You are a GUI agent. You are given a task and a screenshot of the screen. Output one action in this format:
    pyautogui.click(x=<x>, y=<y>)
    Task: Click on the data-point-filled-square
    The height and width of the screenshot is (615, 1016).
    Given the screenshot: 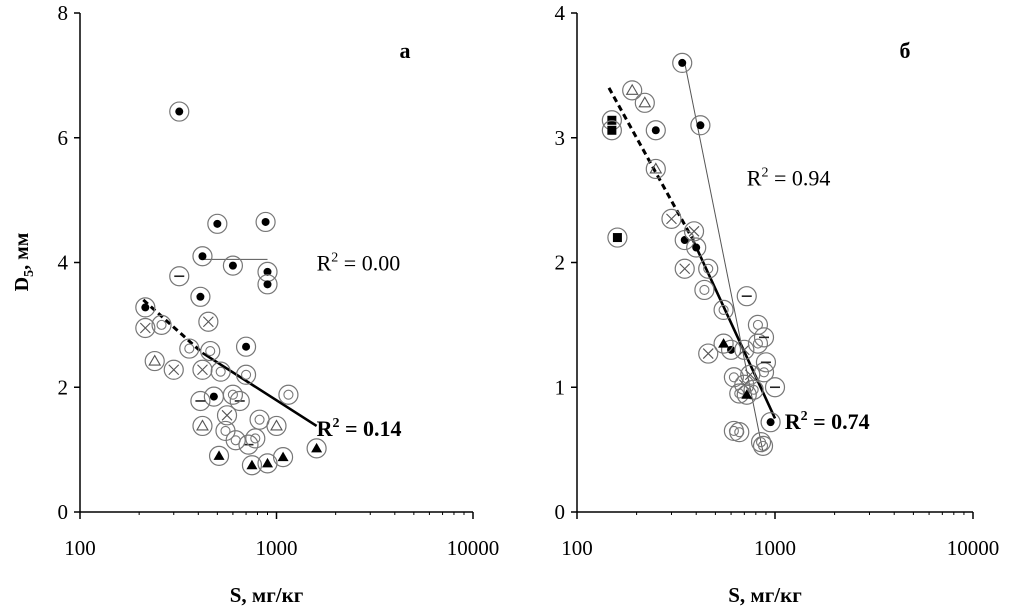 What is the action you would take?
    pyautogui.click(x=611, y=130)
    